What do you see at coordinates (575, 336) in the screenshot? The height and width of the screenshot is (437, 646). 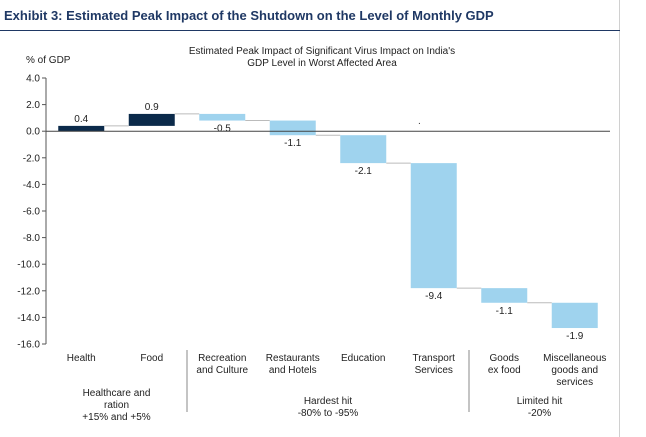 I see `data-label-7: -1.9` at bounding box center [575, 336].